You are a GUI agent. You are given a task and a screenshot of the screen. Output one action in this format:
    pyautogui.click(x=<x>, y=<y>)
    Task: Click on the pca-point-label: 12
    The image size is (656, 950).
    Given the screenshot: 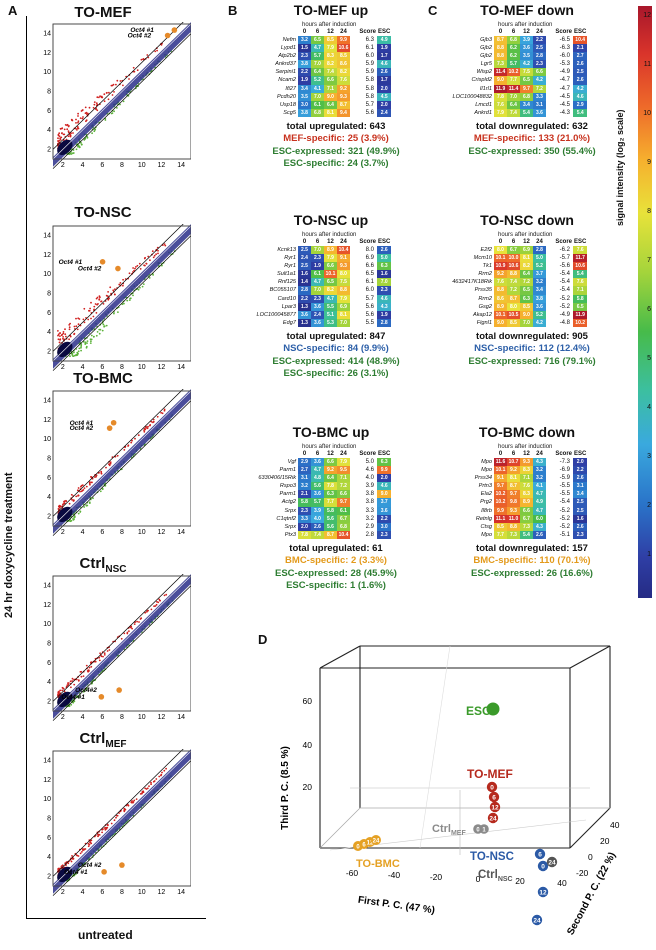 What is the action you would take?
    pyautogui.click(x=370, y=843)
    